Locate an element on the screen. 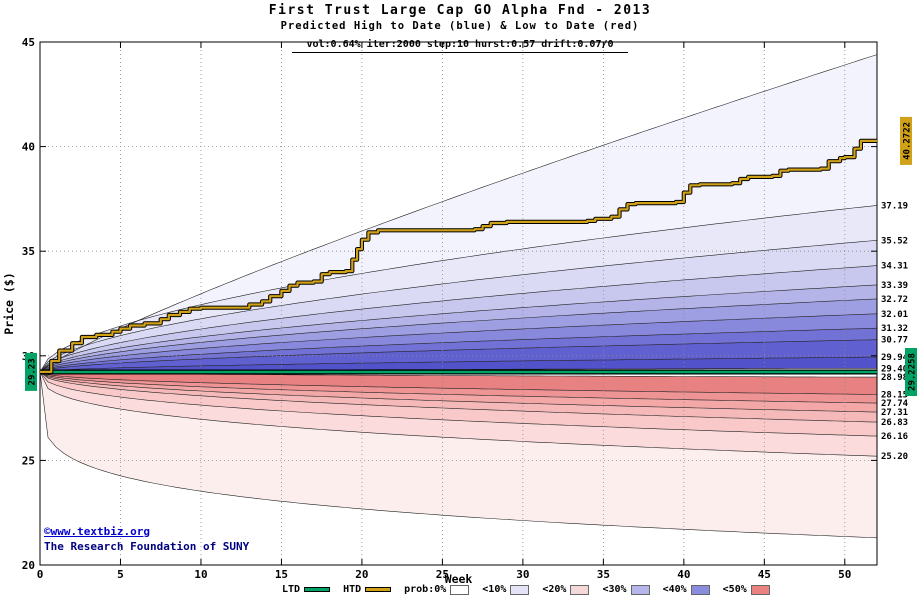 The height and width of the screenshot is (600, 920). legend: LTD HTD prob:0% <10% <20% <30% <40% <50% is located at coordinates (526, 589).